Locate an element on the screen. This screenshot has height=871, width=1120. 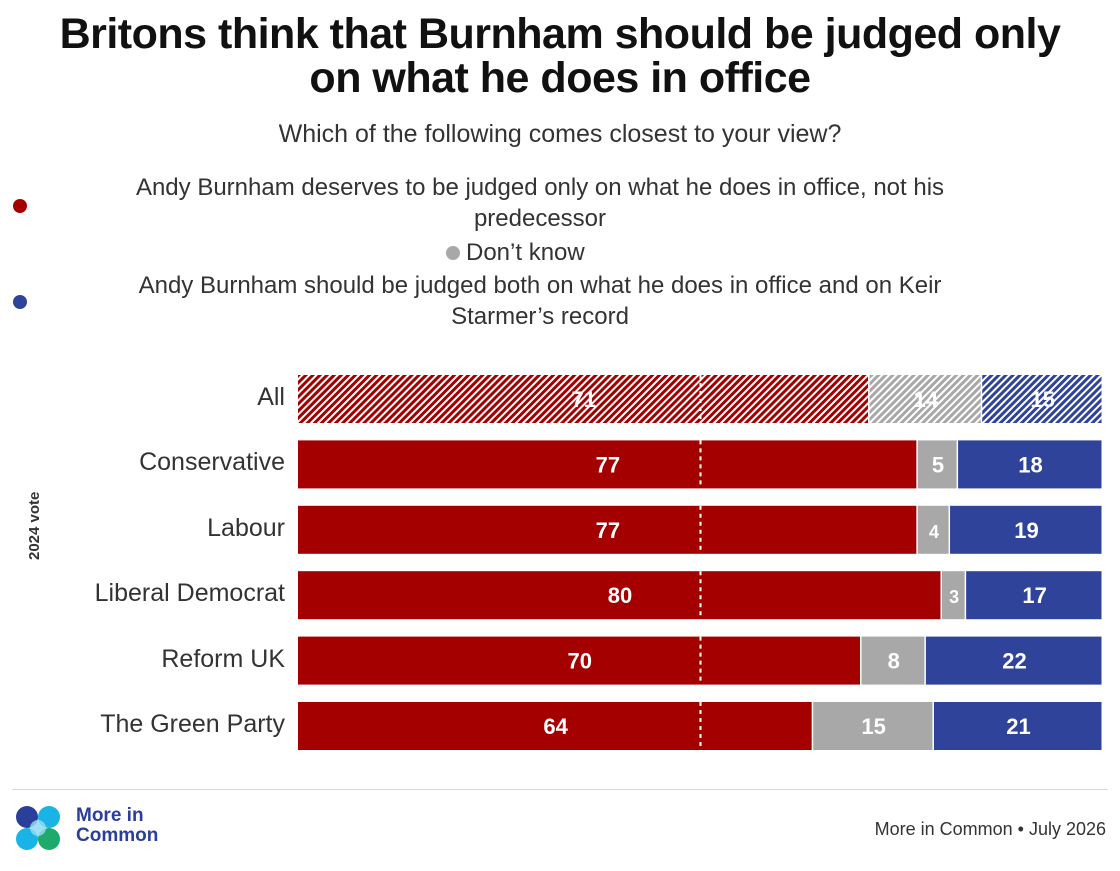
data-label-all-series-2: 15 is located at coordinates (1042, 399).